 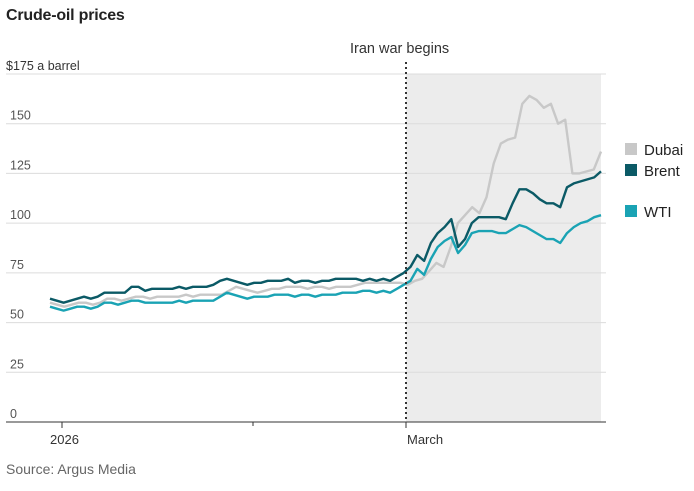 I want to click on legend-label-dubai: Dubai, so click(x=663, y=150).